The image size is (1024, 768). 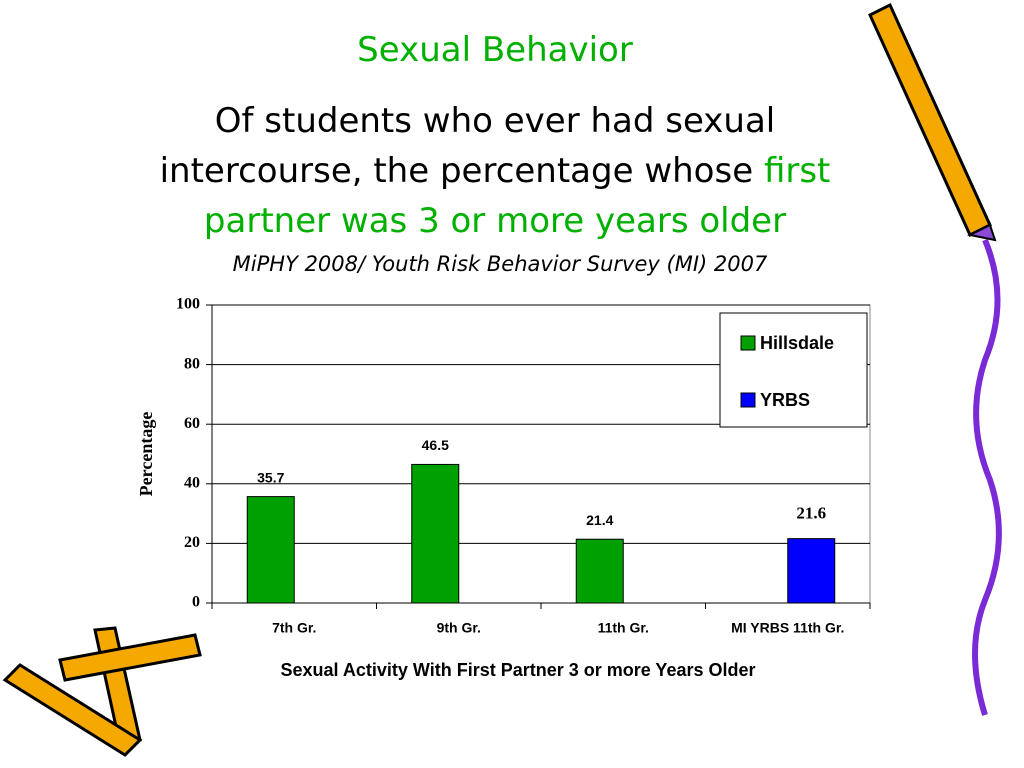 What do you see at coordinates (435, 445) in the screenshot?
I see `data-label: 46.5` at bounding box center [435, 445].